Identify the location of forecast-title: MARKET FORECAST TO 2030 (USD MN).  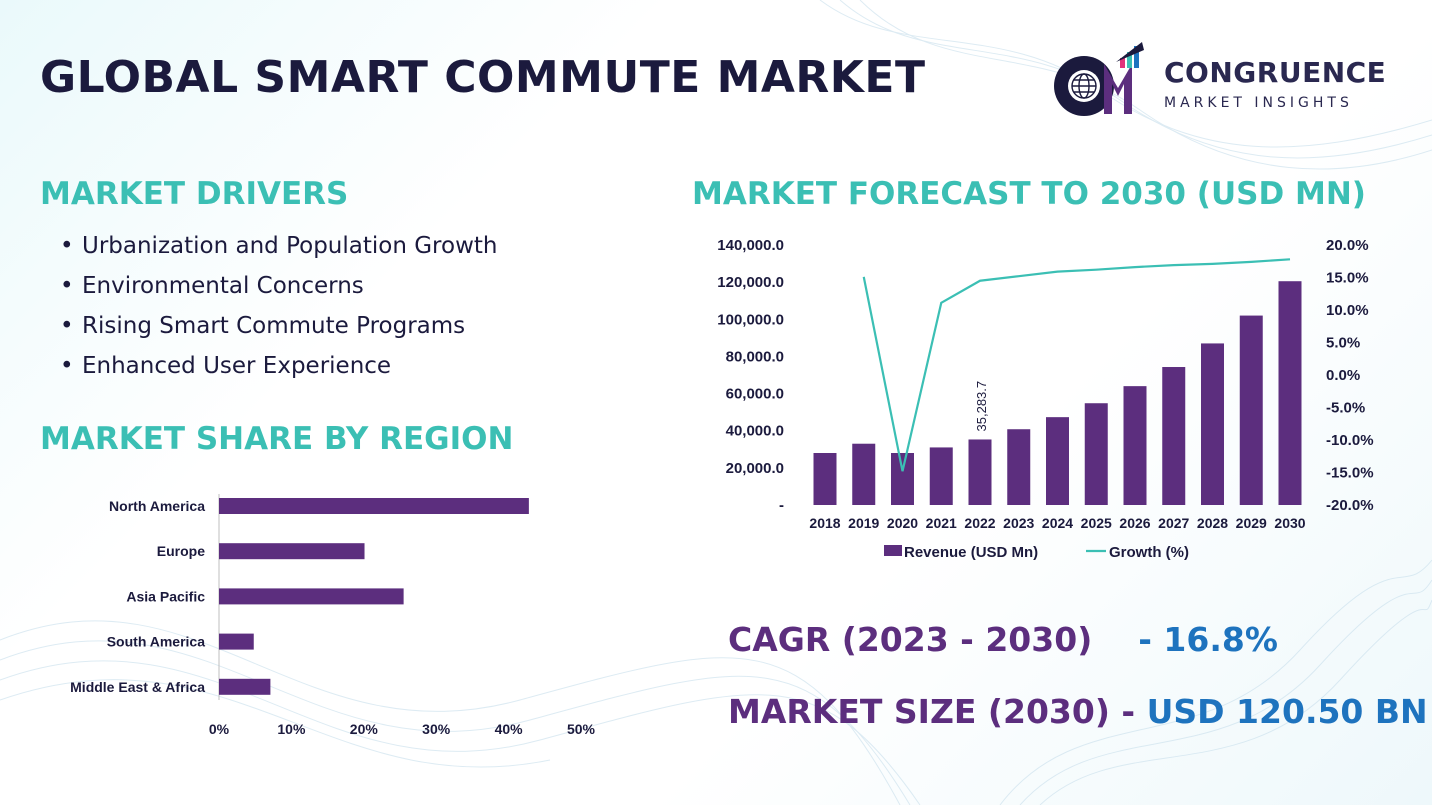
(1029, 194).